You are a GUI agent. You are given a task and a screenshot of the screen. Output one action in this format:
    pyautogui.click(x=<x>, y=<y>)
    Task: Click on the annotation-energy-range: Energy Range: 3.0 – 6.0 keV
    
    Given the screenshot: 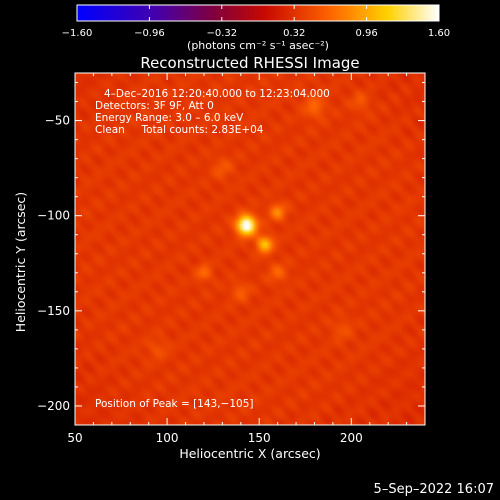 What is the action you would take?
    pyautogui.click(x=169, y=118)
    